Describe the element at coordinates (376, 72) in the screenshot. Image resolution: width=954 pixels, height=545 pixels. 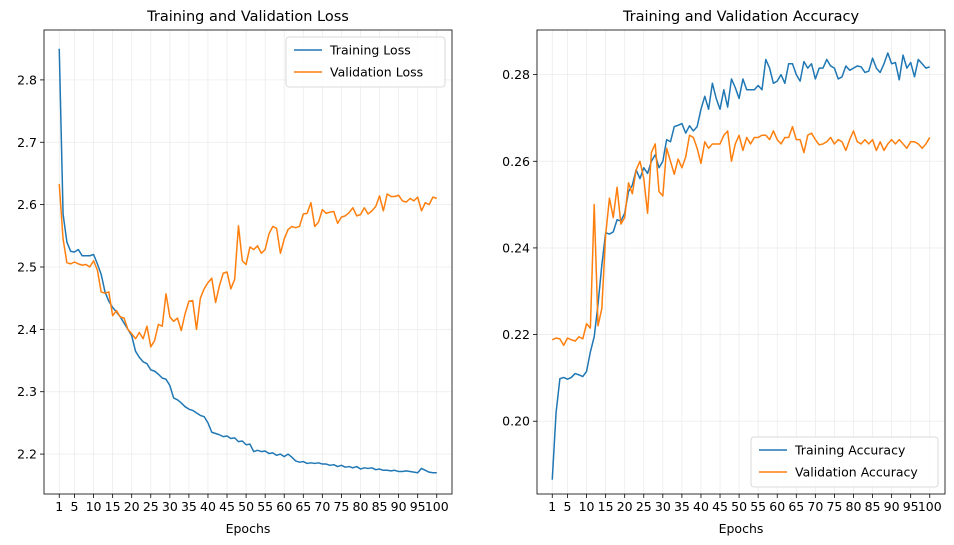
I see `legend-label: Validation Loss` at that location.